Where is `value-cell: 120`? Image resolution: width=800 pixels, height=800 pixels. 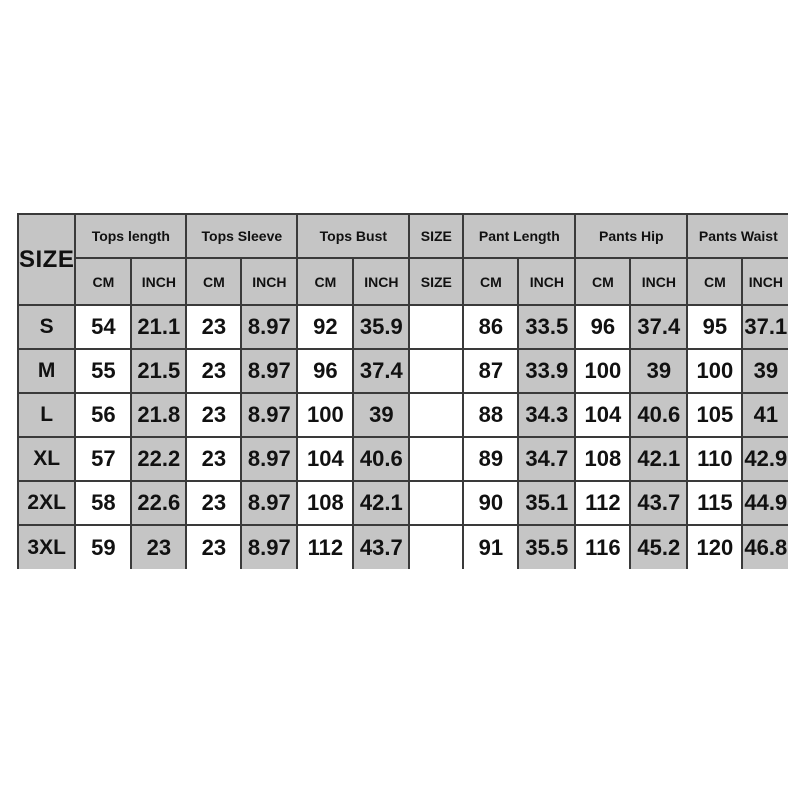 value-cell: 120 is located at coordinates (715, 546).